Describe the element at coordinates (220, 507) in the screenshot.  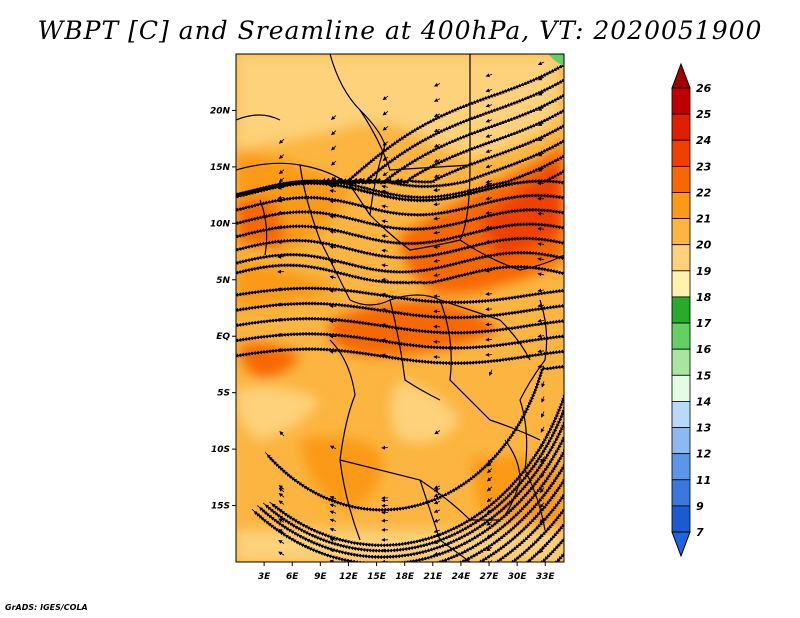
I see `lat-tick-label: 15S` at that location.